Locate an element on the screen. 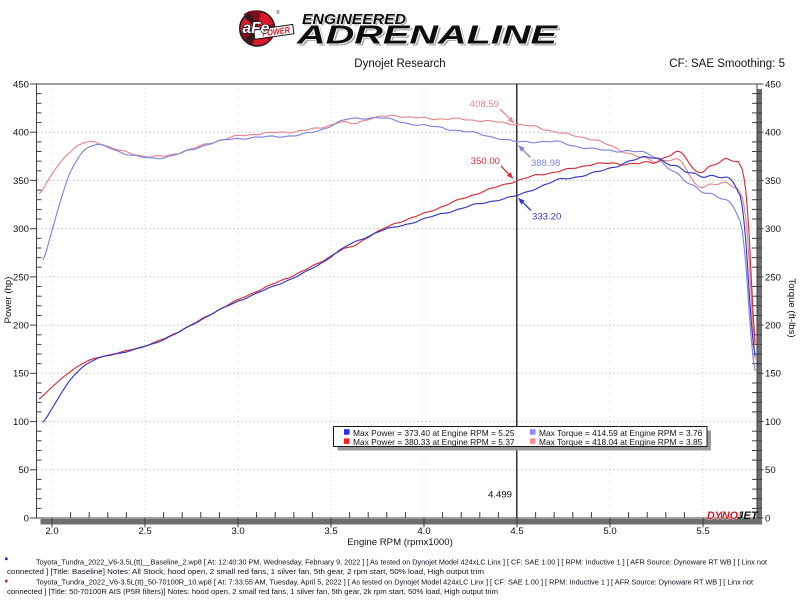 Image resolution: width=800 pixels, height=600 pixels. svg-text:Max Power = 380.33 at Engine: Max Power = 380.33 at Engine RPM = 5.37 is located at coordinates (434, 442).